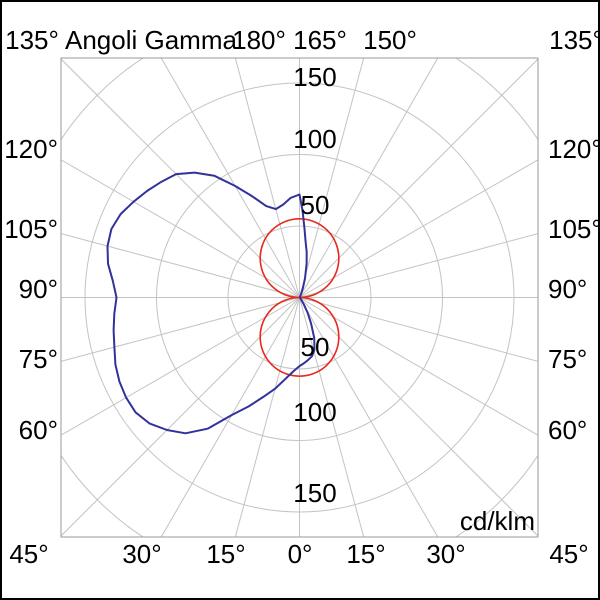  I want to click on gamma-label-bottom: 0°, so click(300, 554).